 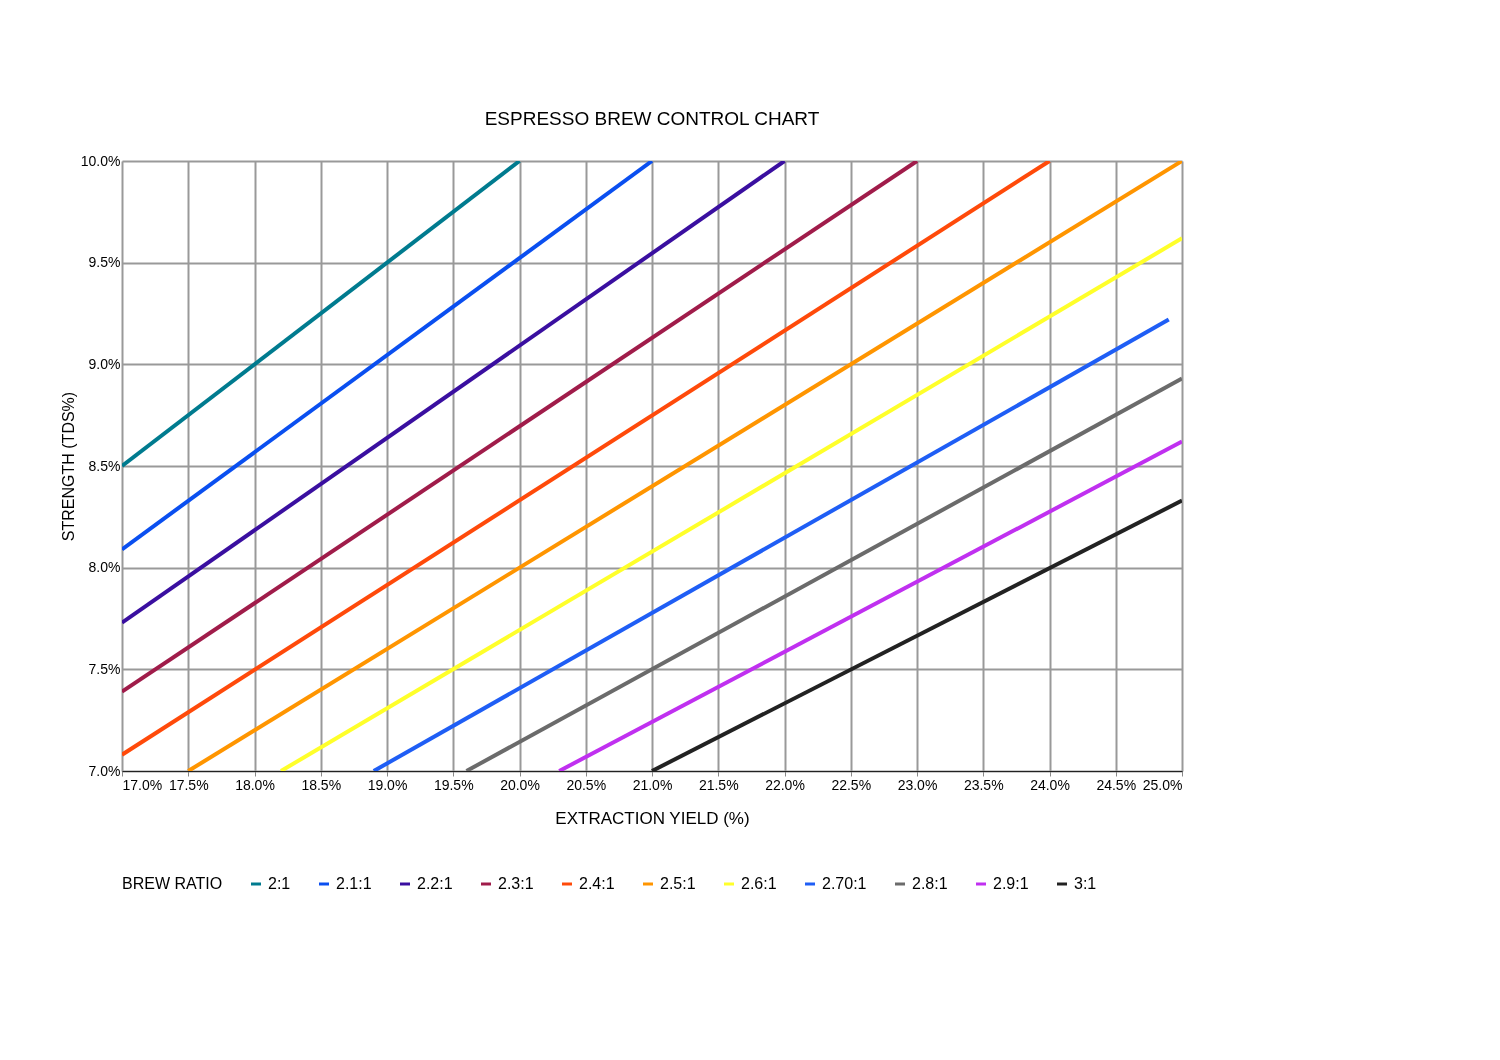 What do you see at coordinates (354, 883) in the screenshot?
I see `legend-label: 2.1:1` at bounding box center [354, 883].